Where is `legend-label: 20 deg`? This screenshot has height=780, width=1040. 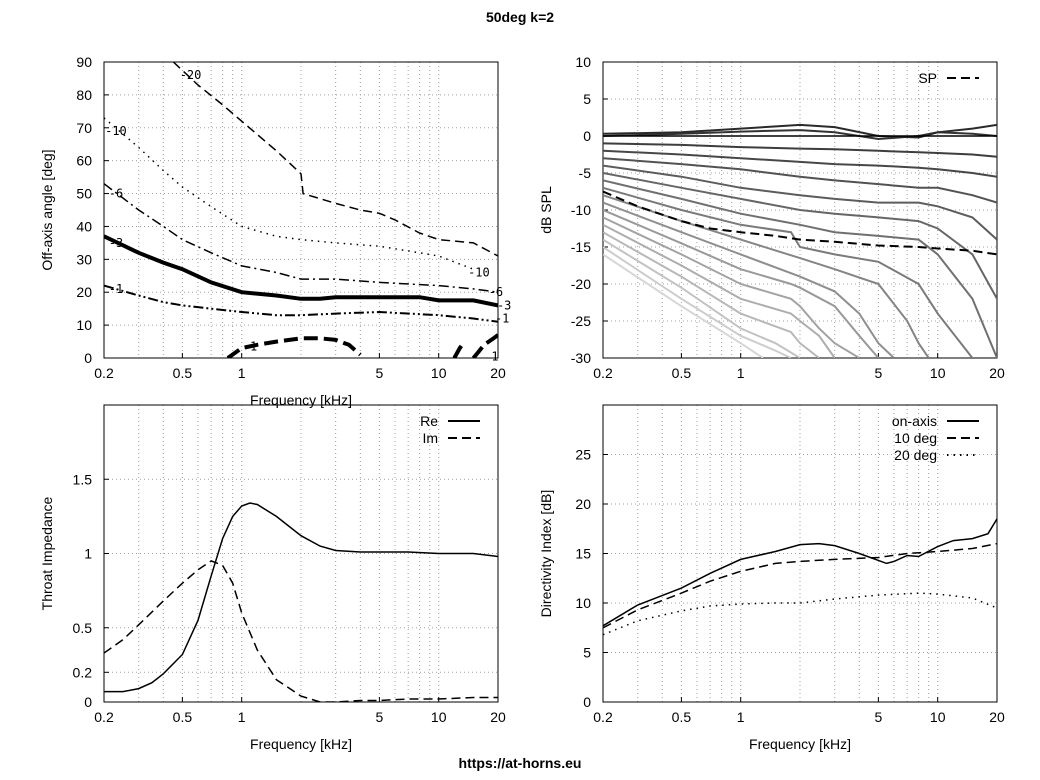 legend-label: 20 deg is located at coordinates (915, 455).